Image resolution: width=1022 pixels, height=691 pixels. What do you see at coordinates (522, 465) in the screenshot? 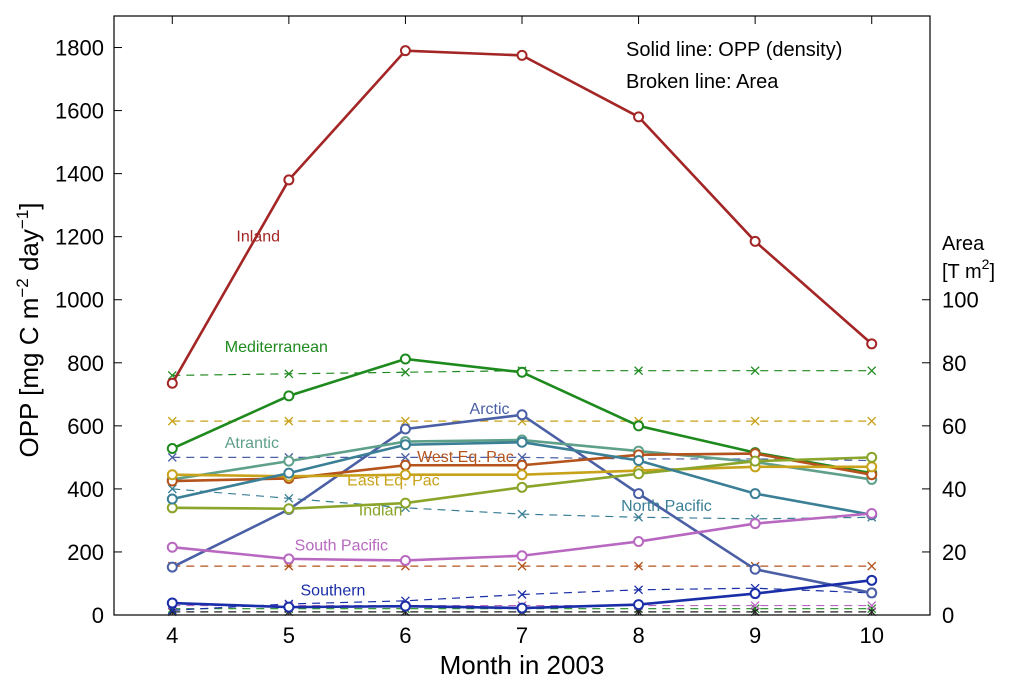
I see `west-eq-pac-opp-marker` at bounding box center [522, 465].